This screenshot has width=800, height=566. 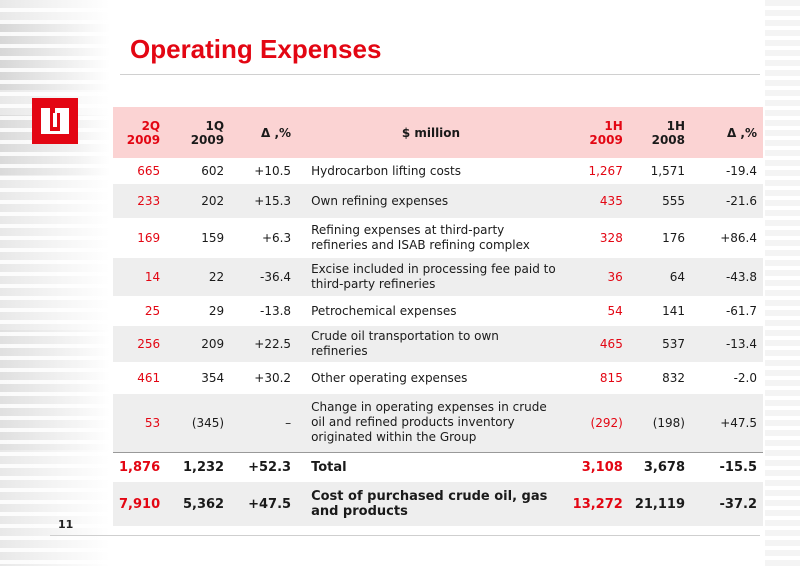 What do you see at coordinates (213, 238) in the screenshot?
I see `cell-1q: 159` at bounding box center [213, 238].